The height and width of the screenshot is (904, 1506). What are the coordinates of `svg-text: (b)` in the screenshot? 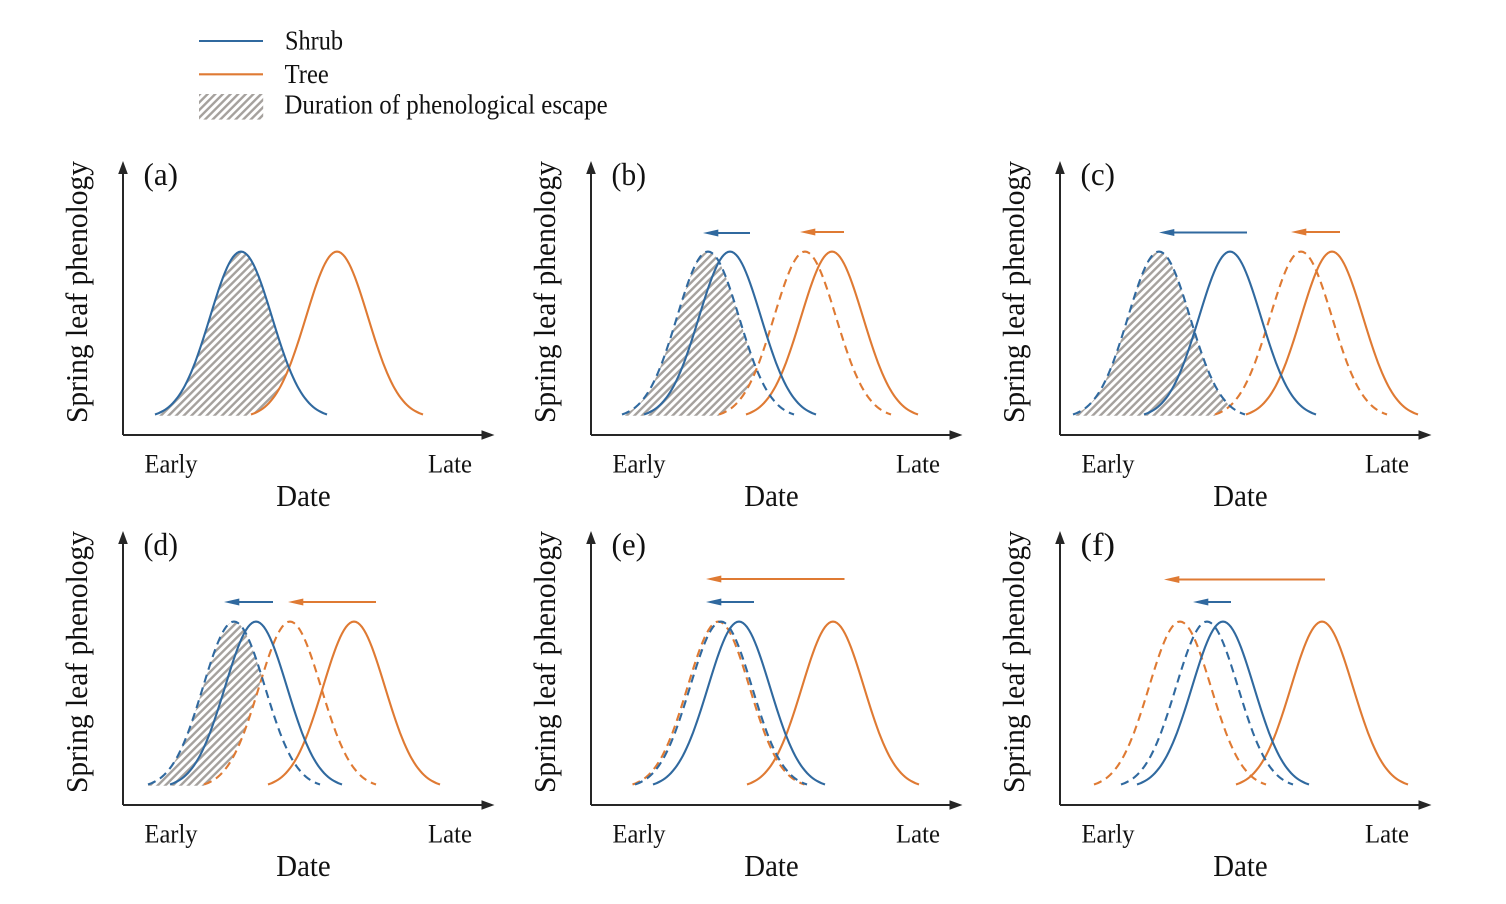 It's located at (629, 174).